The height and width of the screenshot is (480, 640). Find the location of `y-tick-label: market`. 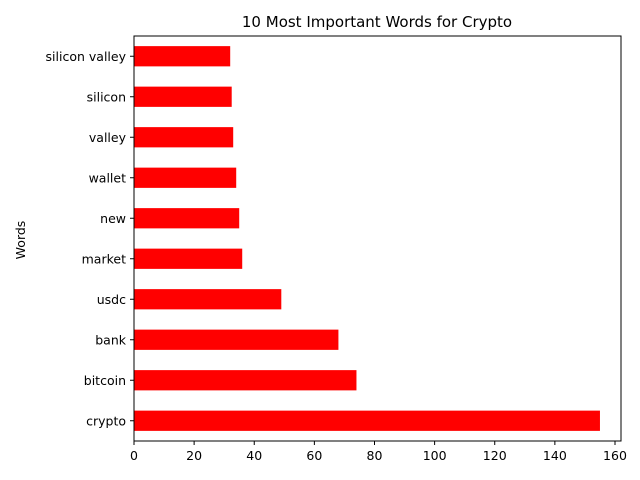

y-tick-label: market is located at coordinates (104, 258).